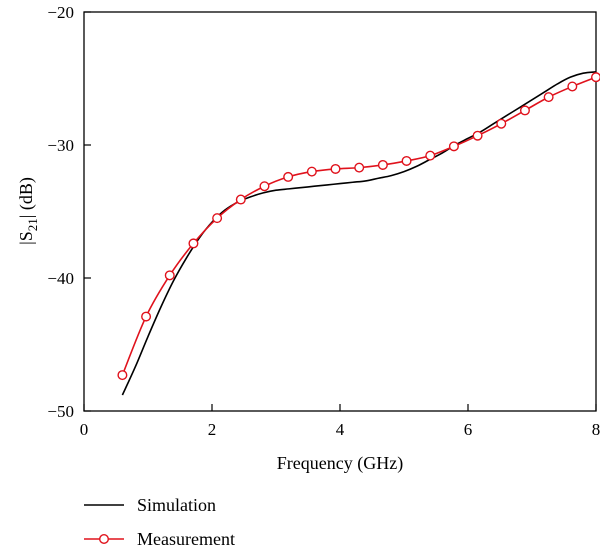  I want to click on x-tick-label: 0, so click(84, 429).